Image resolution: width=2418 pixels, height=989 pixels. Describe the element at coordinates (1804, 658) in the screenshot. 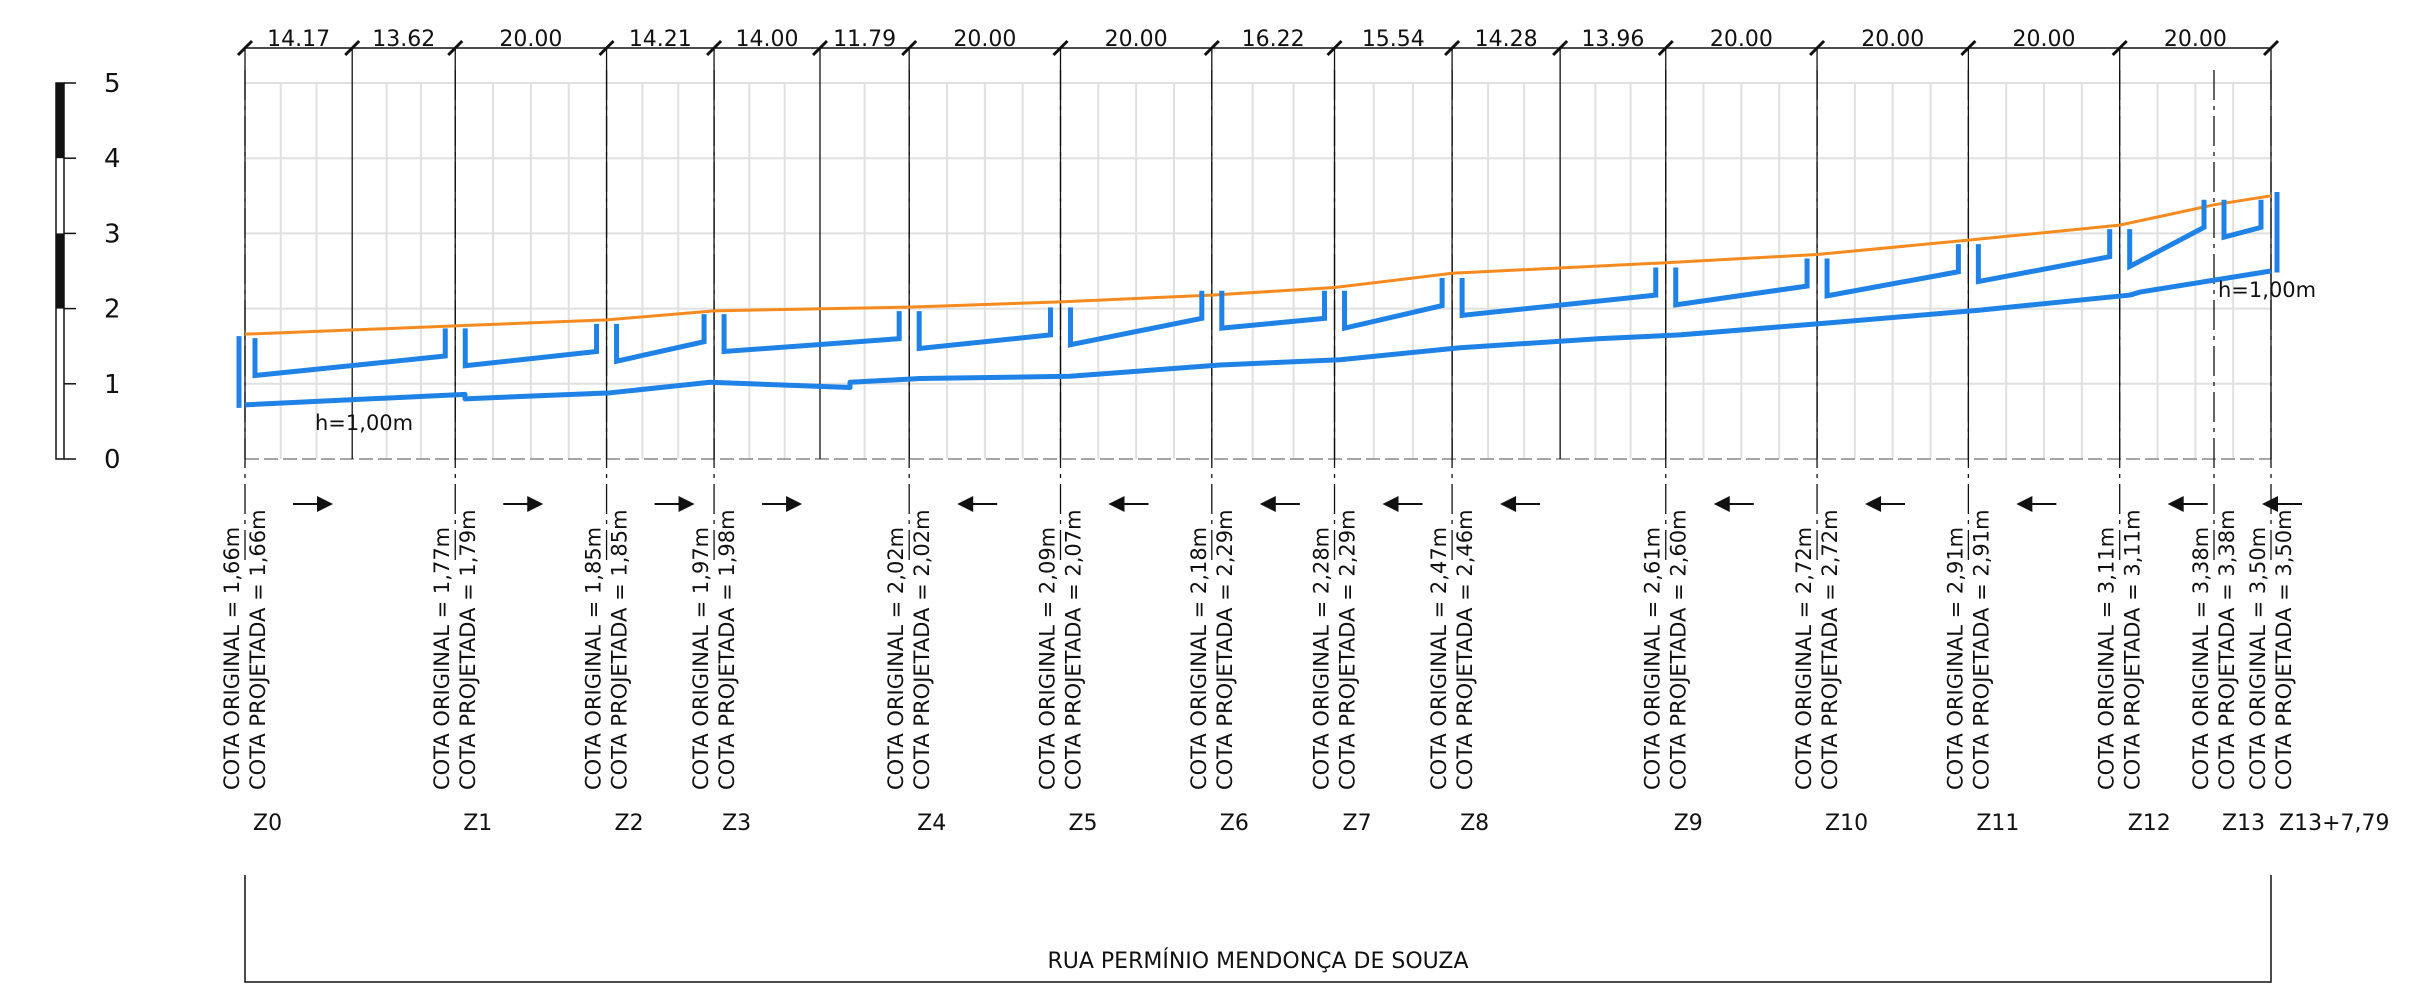

I see `station-original-label: COTA ORIGINAL = 2,72m` at that location.